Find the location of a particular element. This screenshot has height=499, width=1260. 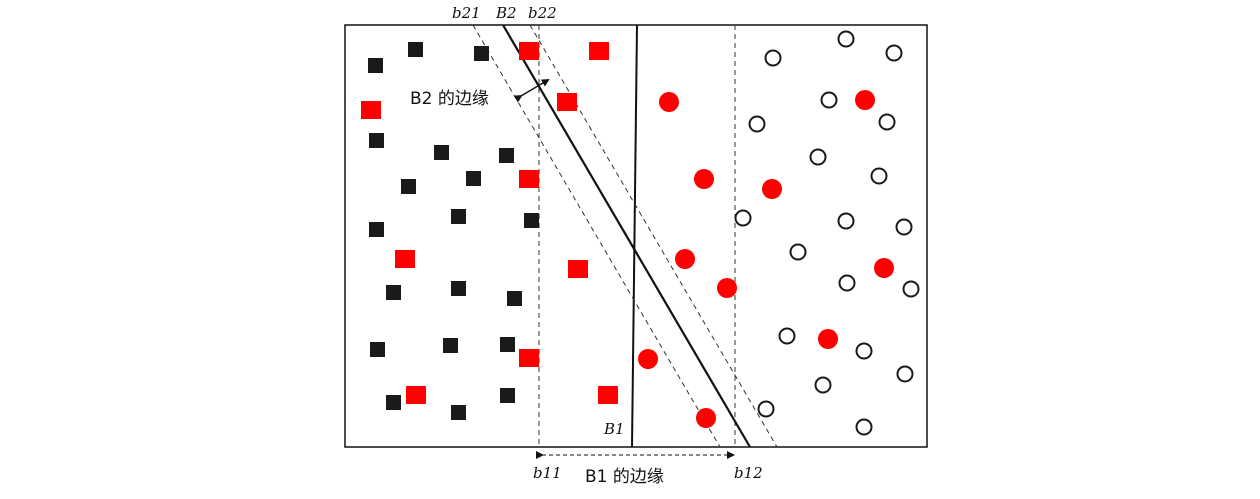

b22-label: b22 is located at coordinates (542, 13).